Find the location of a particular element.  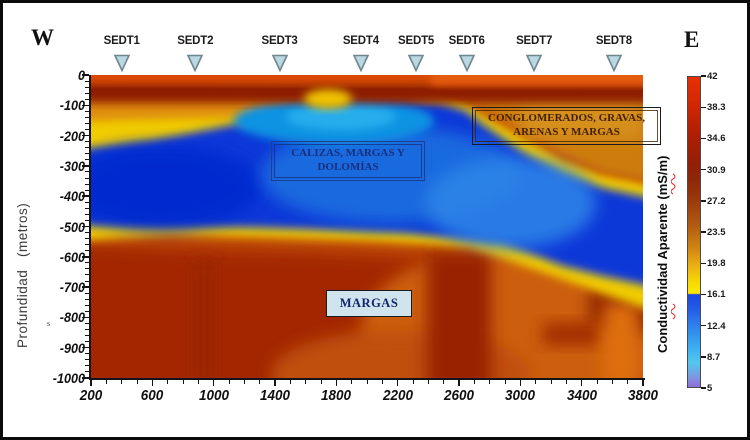

subscript-artifact: s is located at coordinates (49, 323).